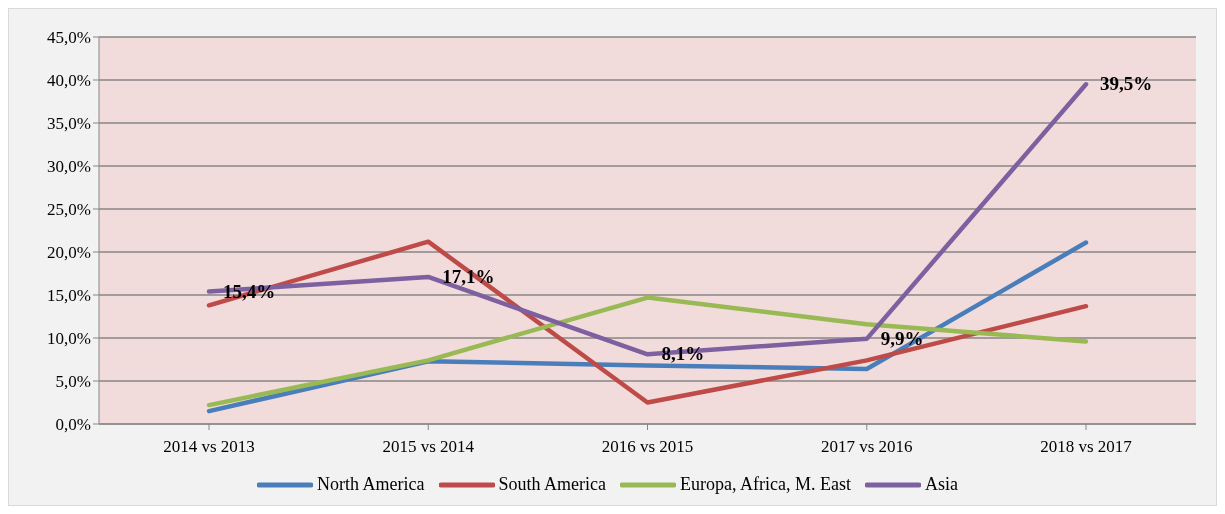  Describe the element at coordinates (941, 484) in the screenshot. I see `legend-label: Asia` at that location.